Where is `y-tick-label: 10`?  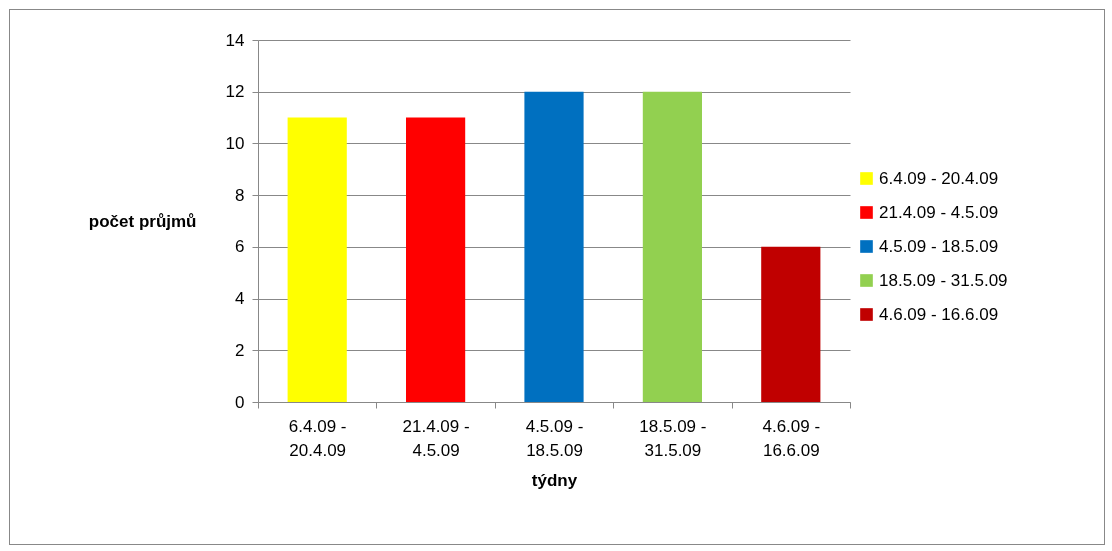
y-tick-label: 10 is located at coordinates (235, 143).